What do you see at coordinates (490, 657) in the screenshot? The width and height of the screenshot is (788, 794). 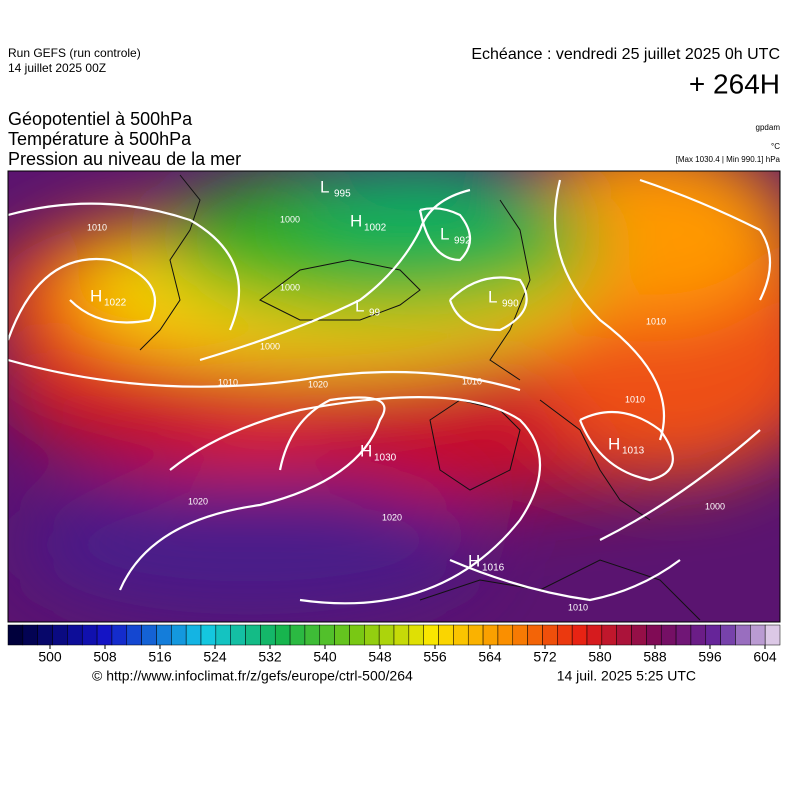 I see `colorbar-tick-label: 564` at bounding box center [490, 657].